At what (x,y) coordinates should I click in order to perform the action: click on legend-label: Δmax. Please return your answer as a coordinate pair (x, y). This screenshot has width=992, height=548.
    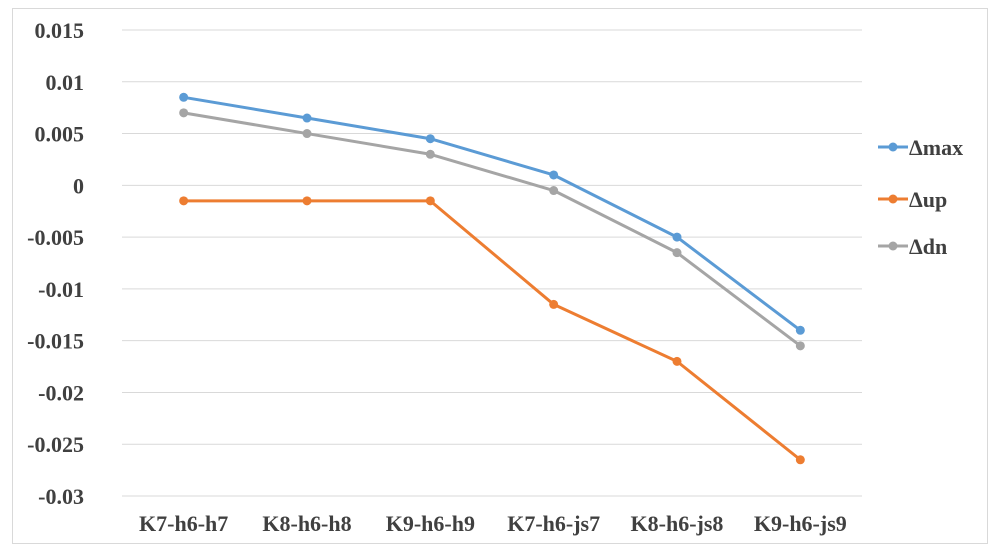
    Looking at the image, I should click on (936, 147).